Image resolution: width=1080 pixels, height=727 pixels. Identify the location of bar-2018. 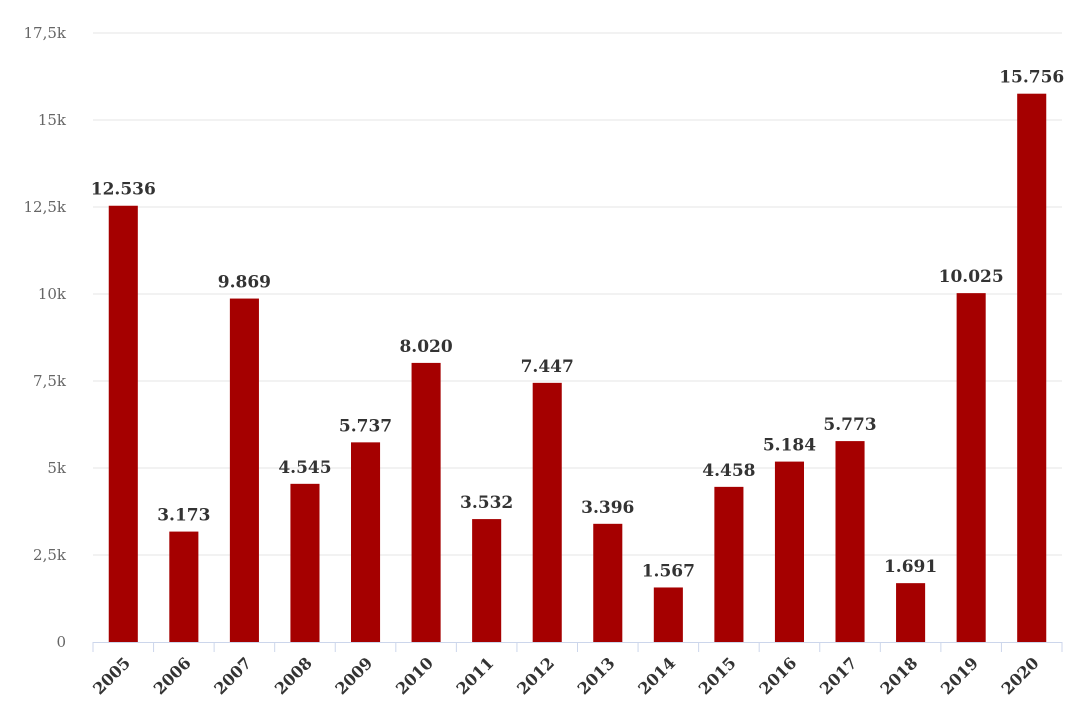
(911, 612).